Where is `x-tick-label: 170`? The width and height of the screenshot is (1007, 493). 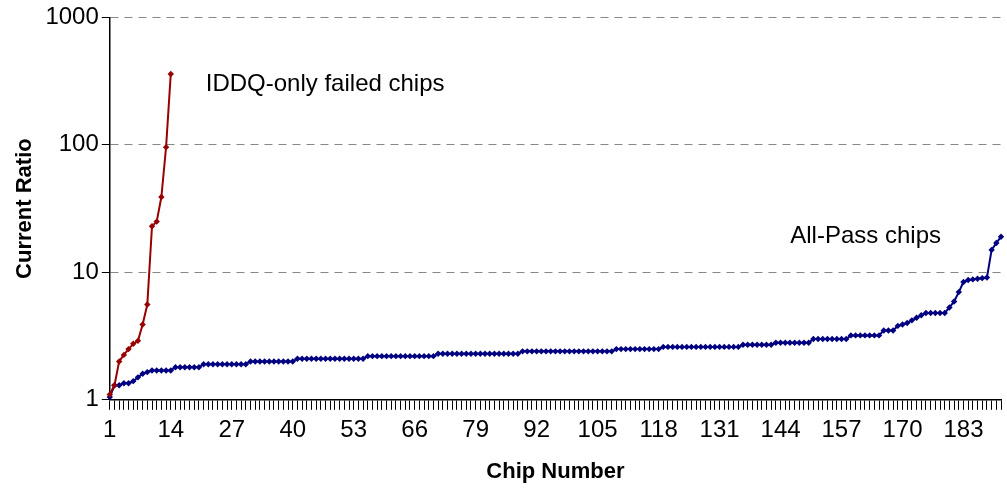 x-tick-label: 170 is located at coordinates (902, 428).